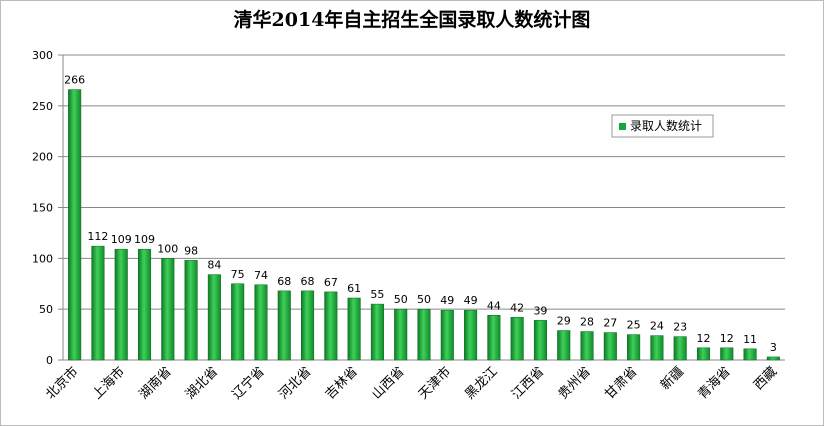  I want to click on y-tick-label: 150, so click(42, 208).